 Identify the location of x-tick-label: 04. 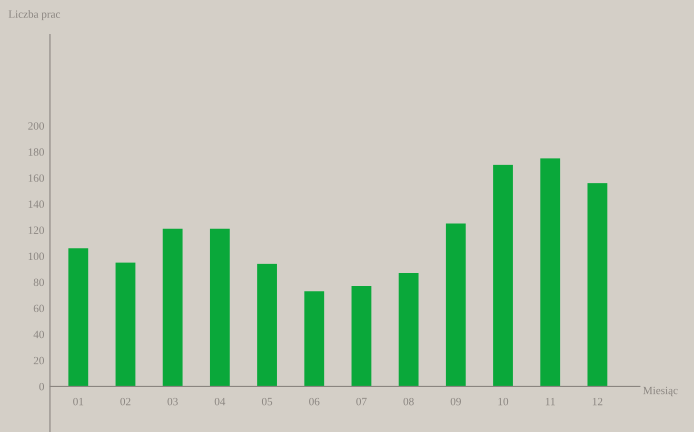
(220, 402).